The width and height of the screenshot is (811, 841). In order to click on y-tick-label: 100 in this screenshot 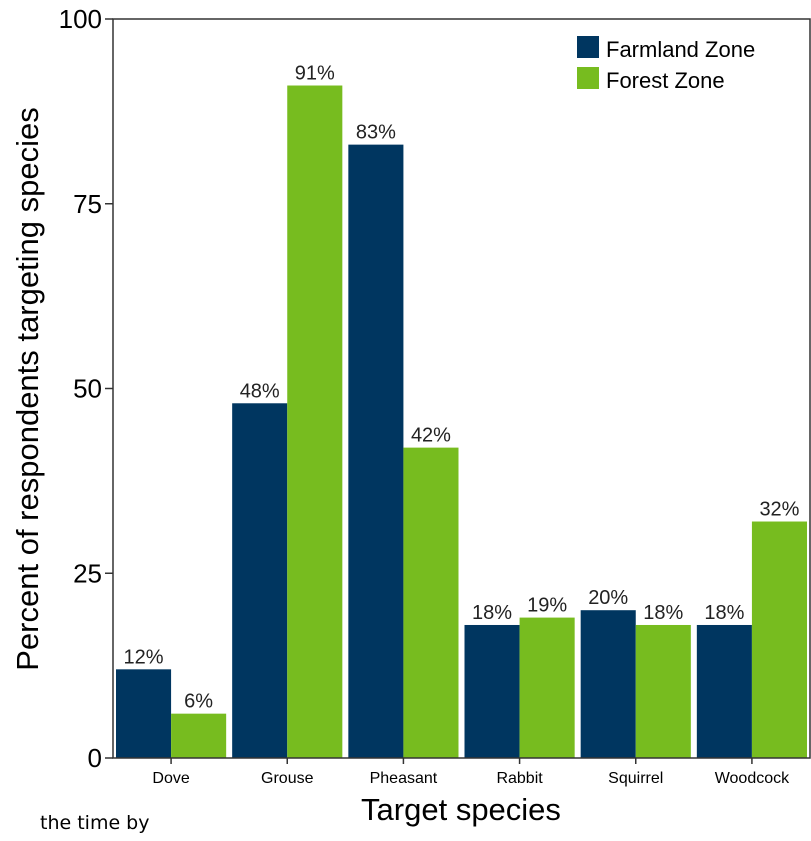, I will do `click(80, 19)`.